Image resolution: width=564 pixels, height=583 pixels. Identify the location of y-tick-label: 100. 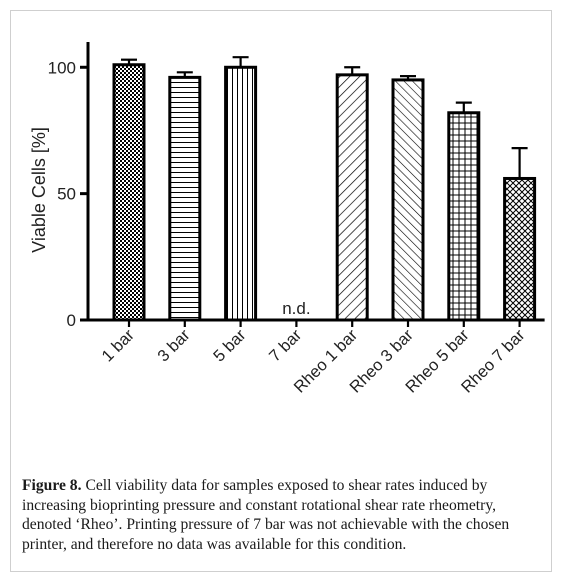
(62, 67).